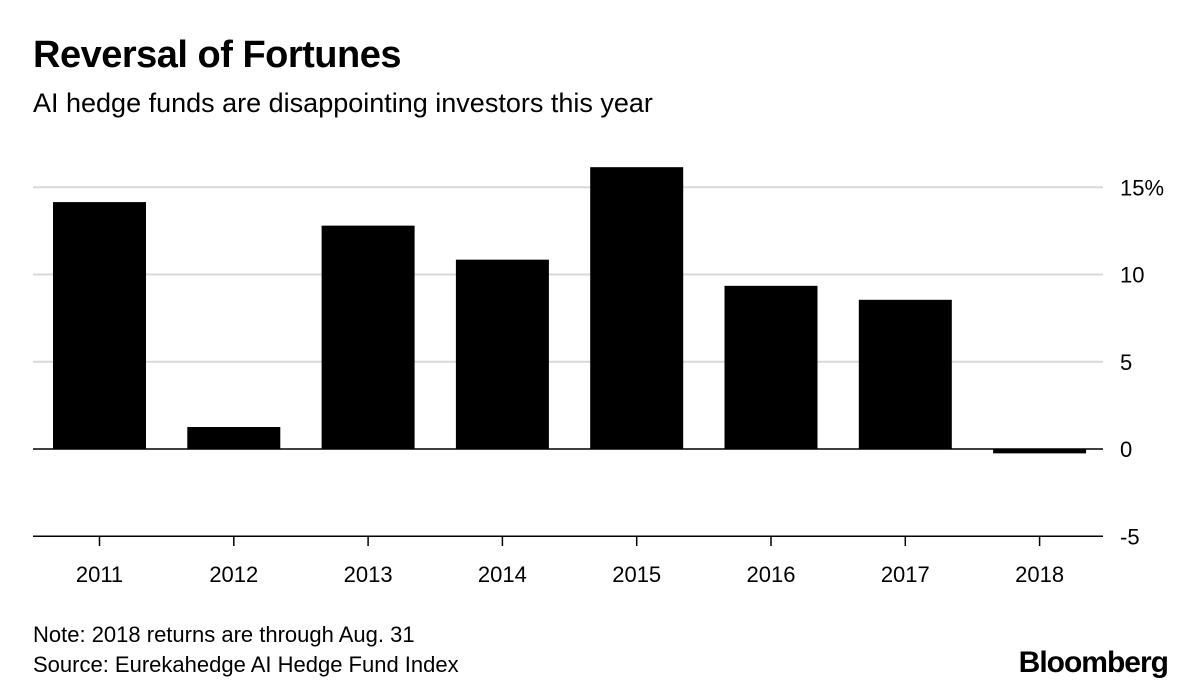 The image size is (1200, 696). What do you see at coordinates (771, 574) in the screenshot?
I see `x-tick-label: 2016` at bounding box center [771, 574].